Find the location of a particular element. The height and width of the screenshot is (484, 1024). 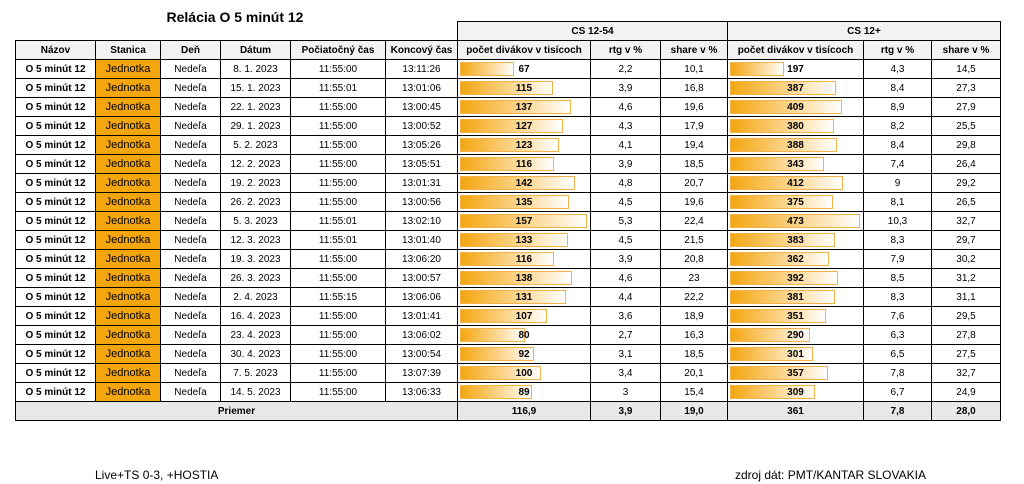

viewers-value: 290 is located at coordinates (795, 335).